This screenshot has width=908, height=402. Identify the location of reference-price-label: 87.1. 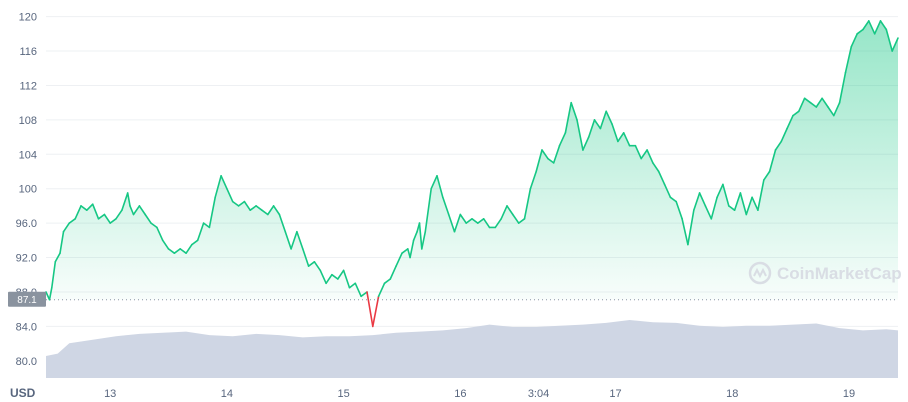
(27, 300).